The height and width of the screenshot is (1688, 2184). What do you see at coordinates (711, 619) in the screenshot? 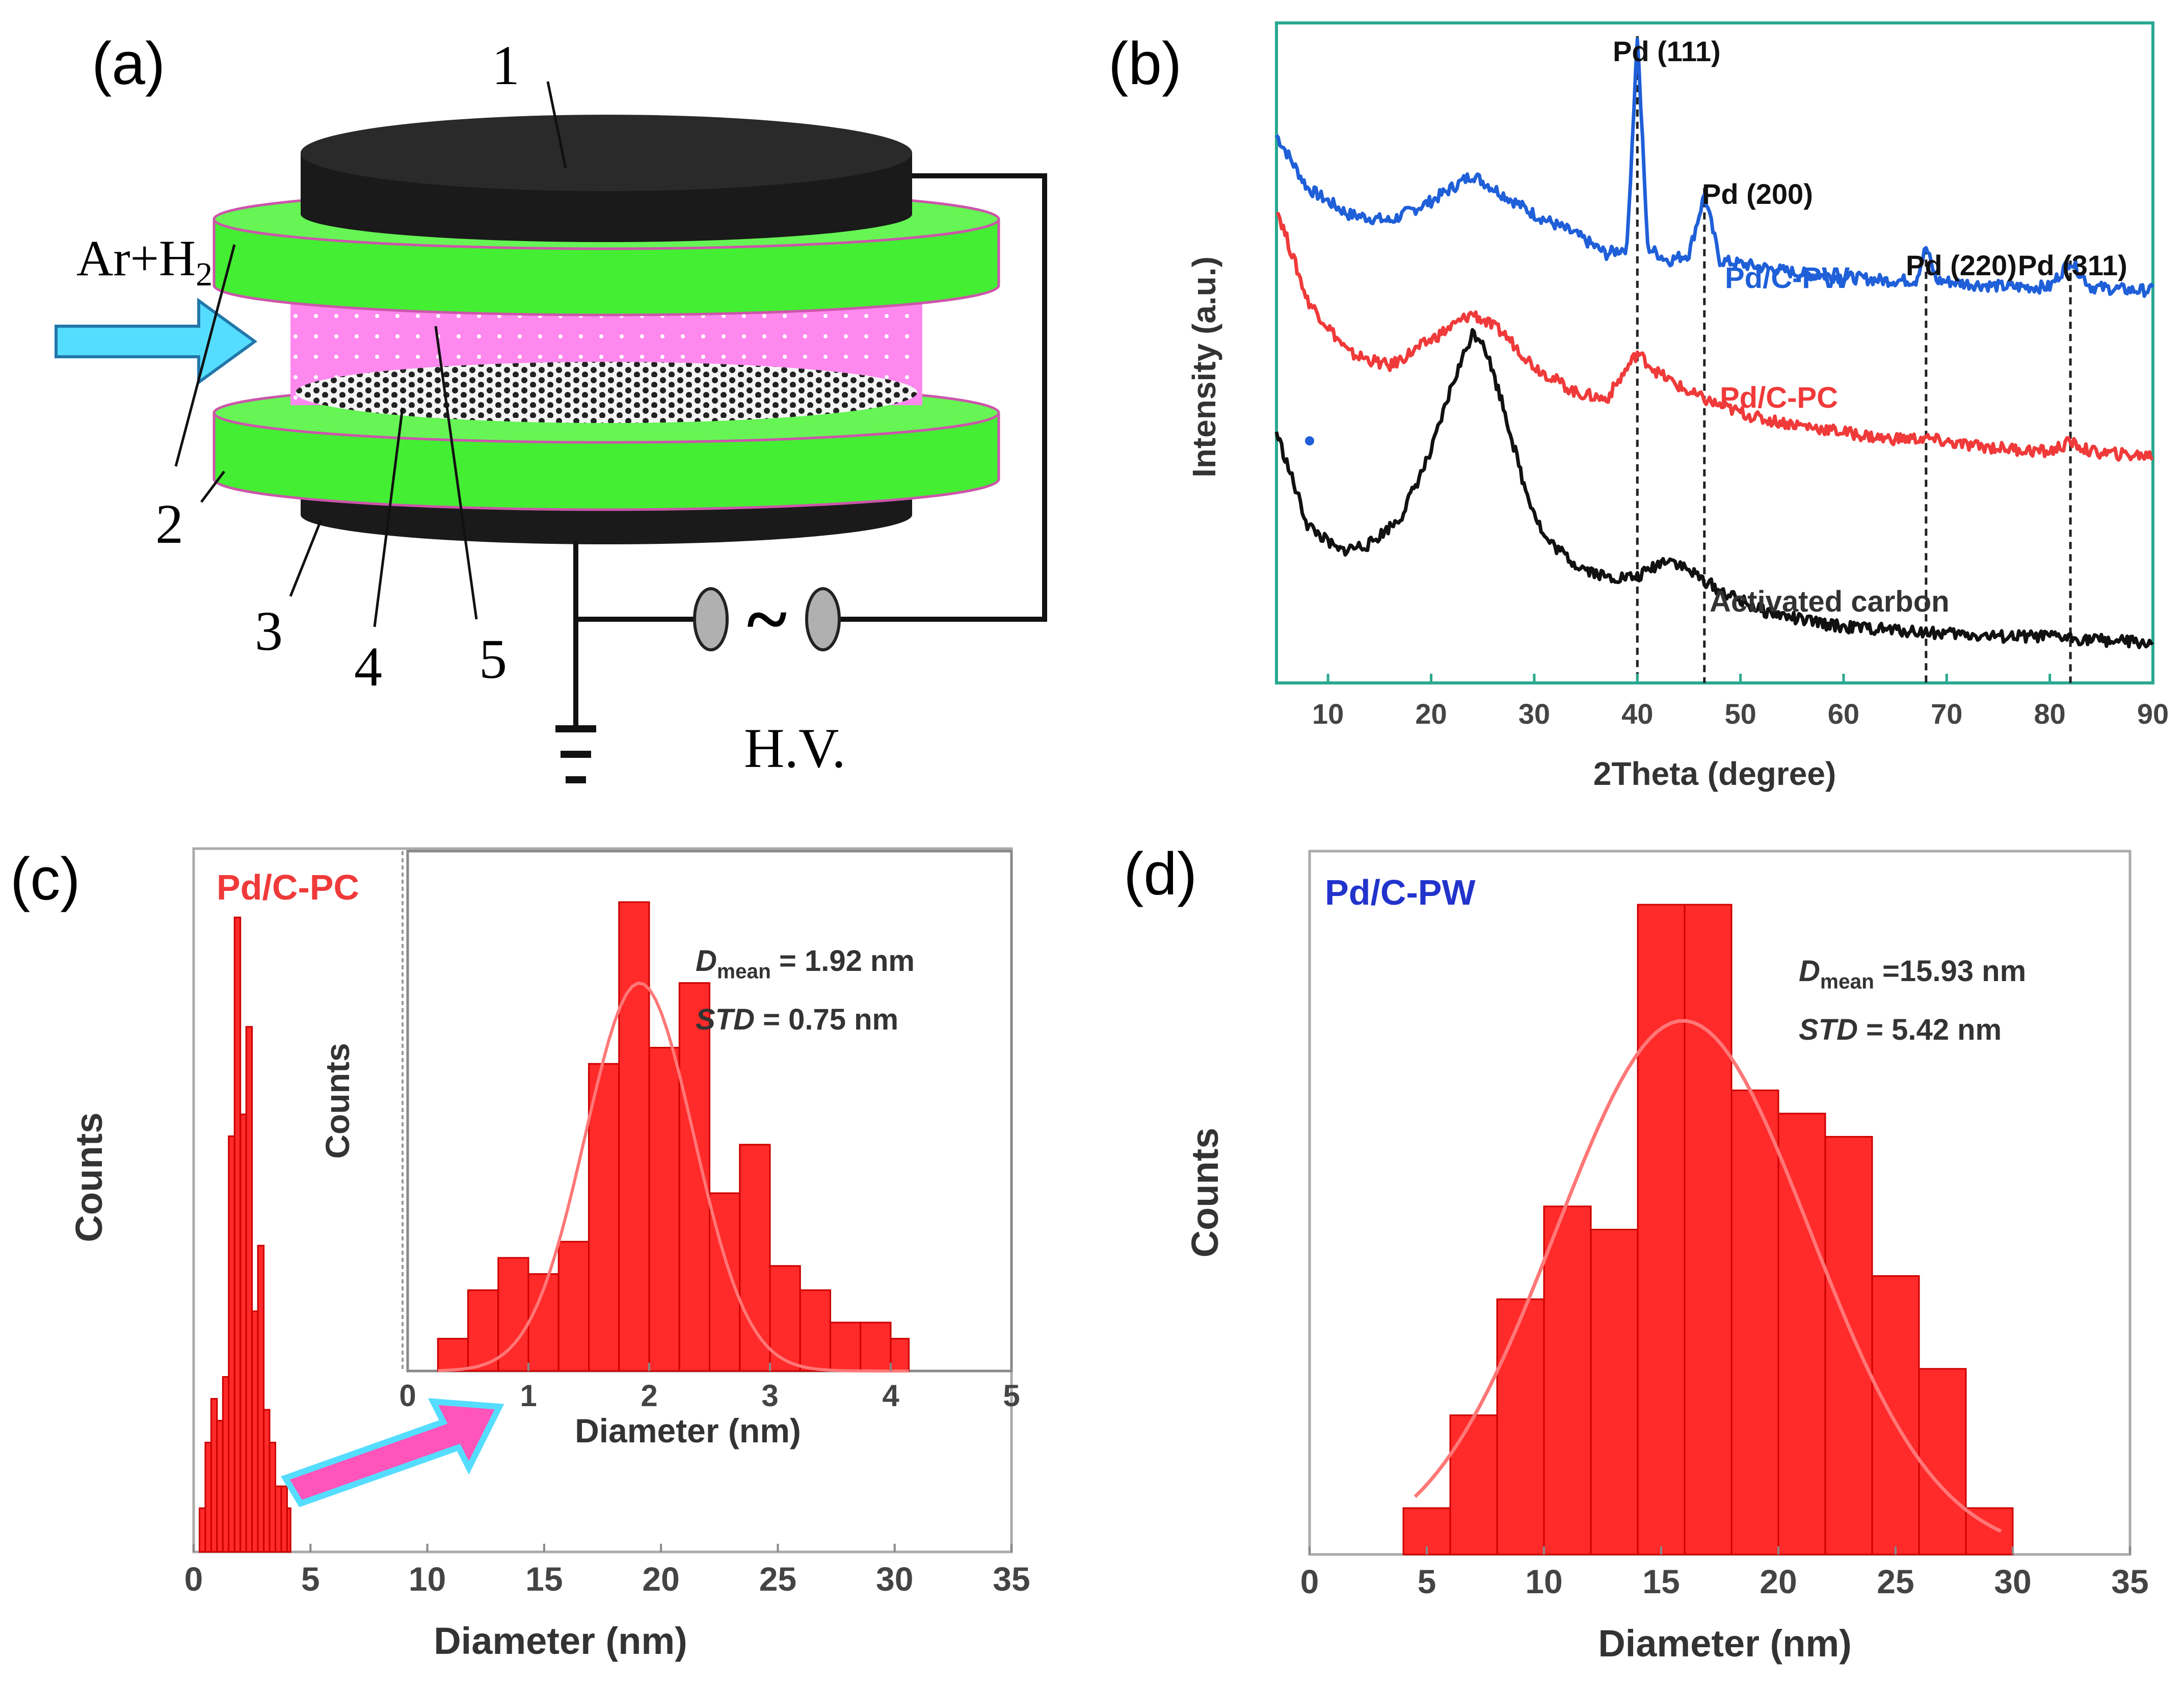
I see `hv-terminal-left` at bounding box center [711, 619].